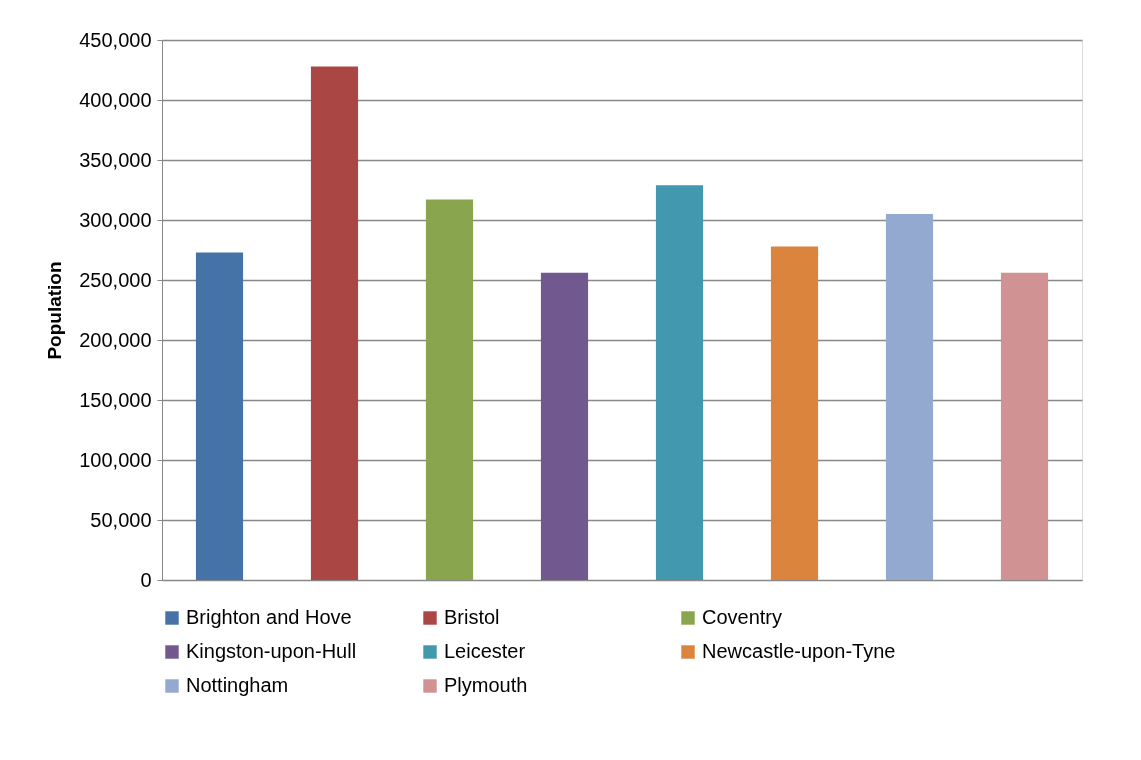  Describe the element at coordinates (799, 651) in the screenshot. I see `legend-label: Newcastle-upon-Tyne` at that location.